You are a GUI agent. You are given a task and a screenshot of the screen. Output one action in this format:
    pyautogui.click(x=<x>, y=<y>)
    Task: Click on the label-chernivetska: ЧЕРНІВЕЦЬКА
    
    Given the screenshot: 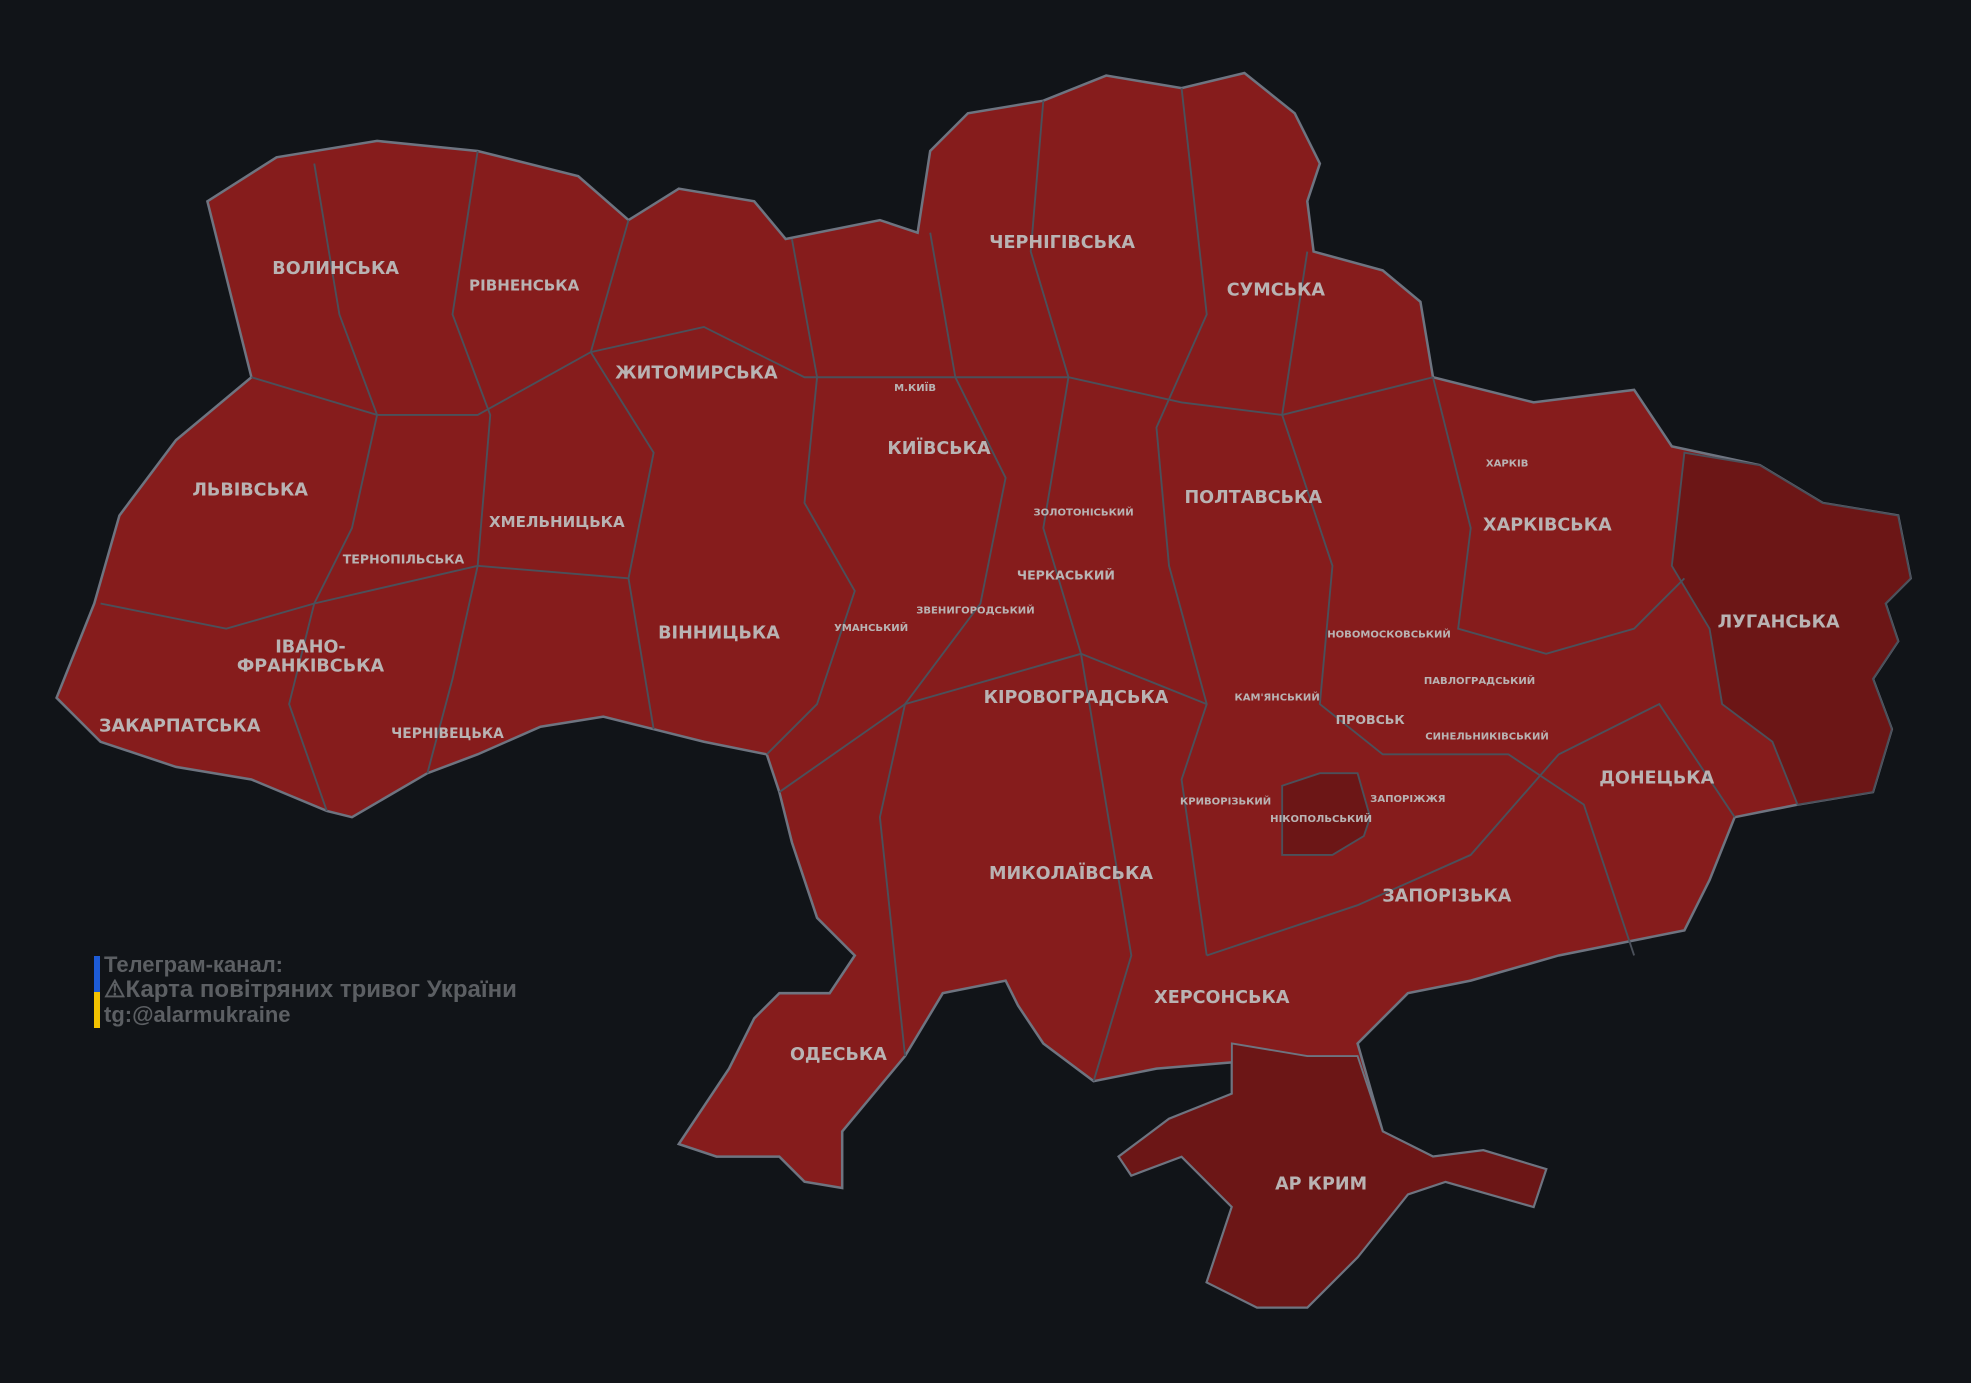 What is the action you would take?
    pyautogui.click(x=447, y=734)
    